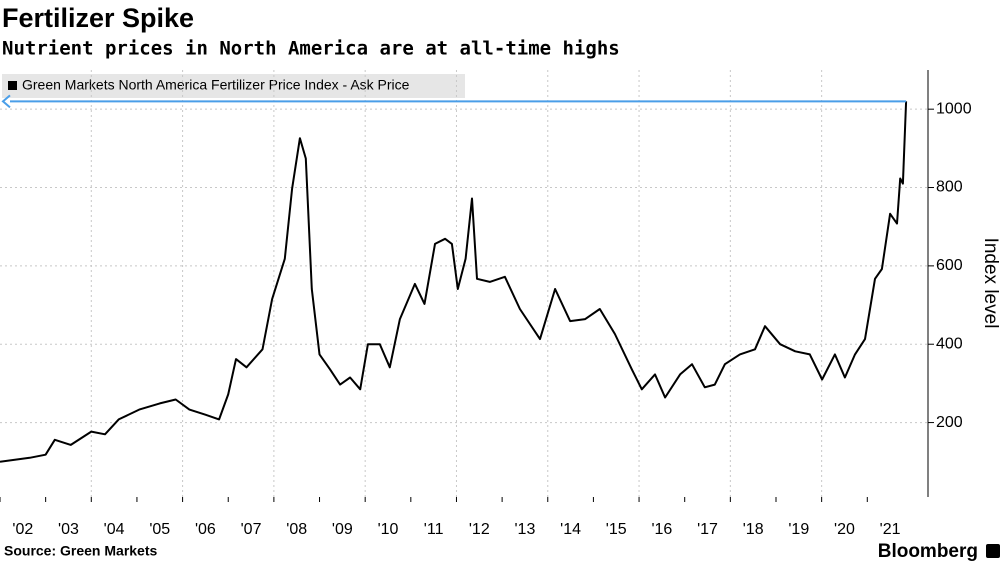  I want to click on x-tick-label: '08, so click(296, 529).